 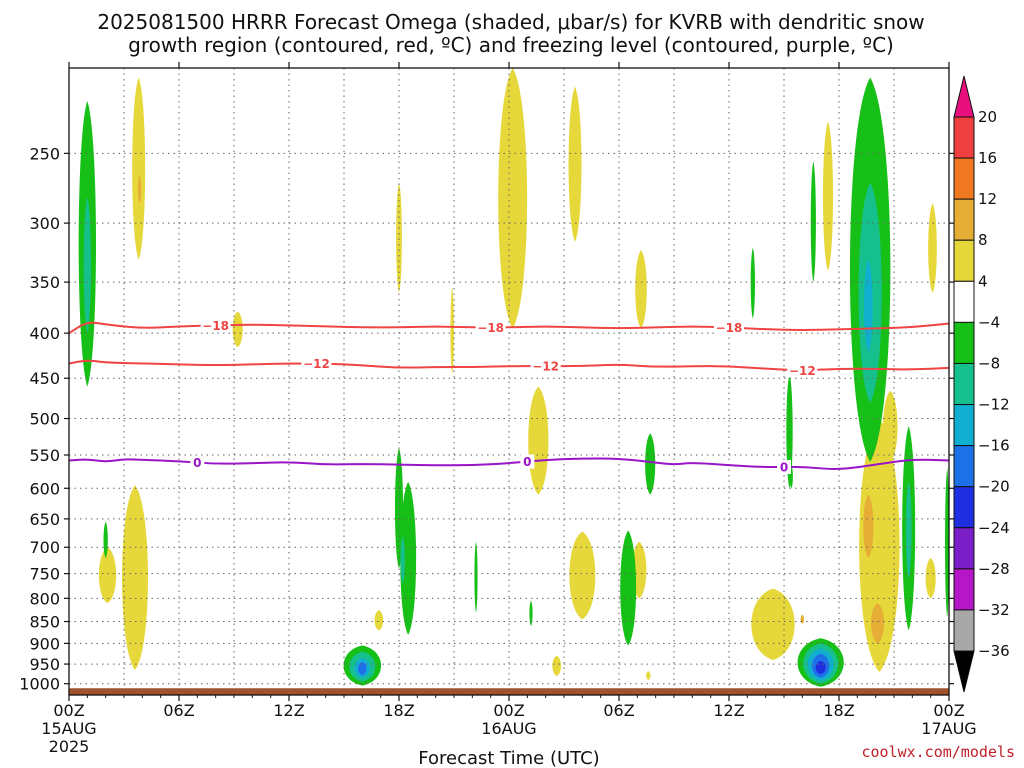 What do you see at coordinates (545, 366) in the screenshot?
I see `contour-label-bg--12-1` at bounding box center [545, 366].